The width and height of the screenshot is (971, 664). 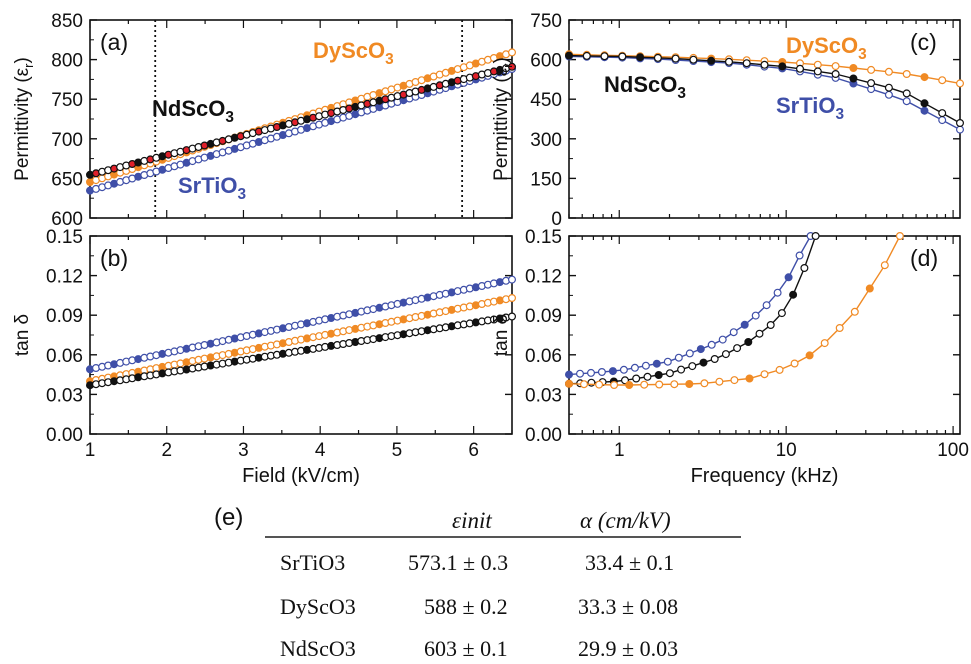 What do you see at coordinates (67, 219) in the screenshot?
I see `y-tick-label: 600` at bounding box center [67, 219].